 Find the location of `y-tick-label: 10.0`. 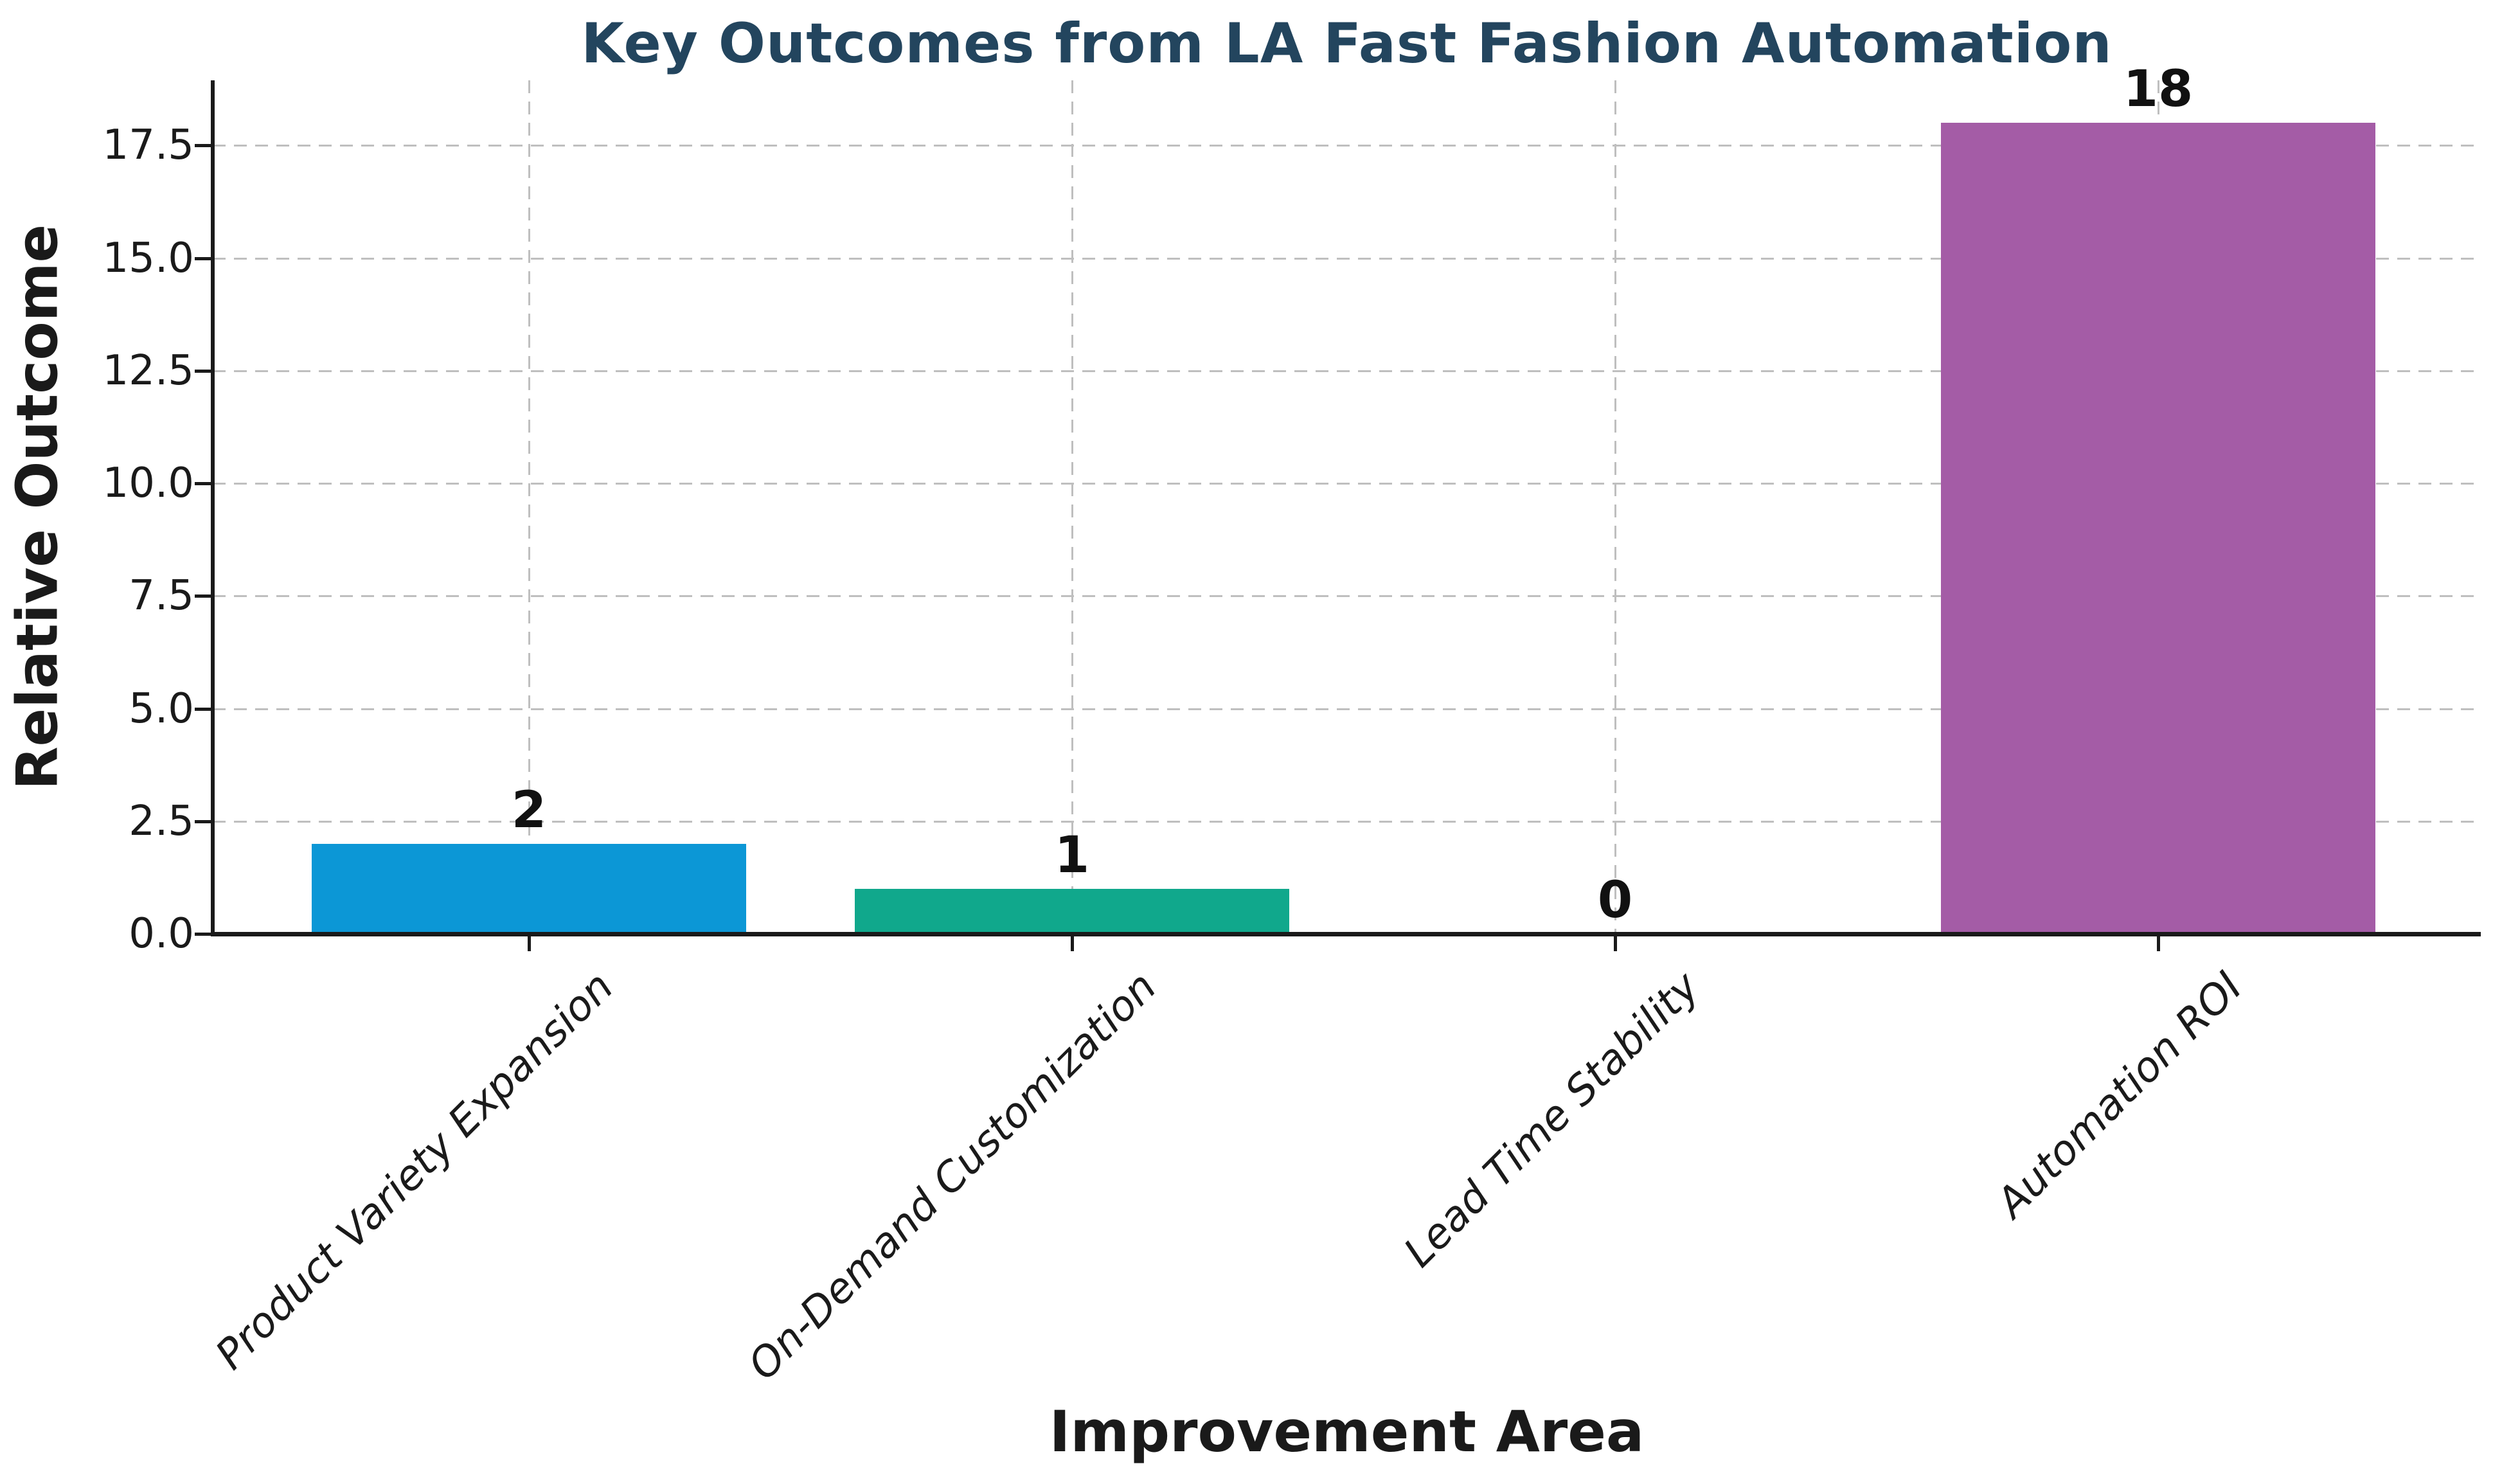

y-tick-label: 10.0 is located at coordinates (148, 483).